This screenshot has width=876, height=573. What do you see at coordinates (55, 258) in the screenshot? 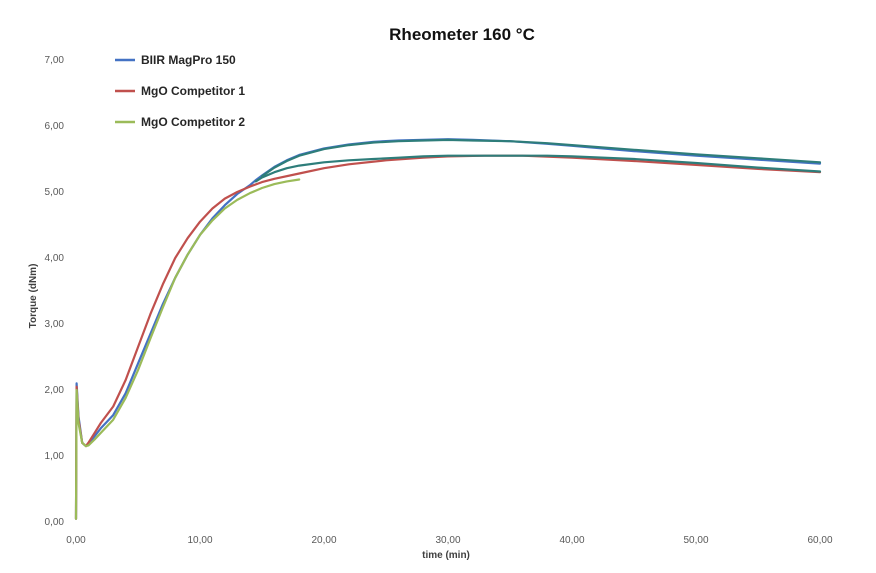
I see `y-tick-label: 4,00` at bounding box center [55, 258].